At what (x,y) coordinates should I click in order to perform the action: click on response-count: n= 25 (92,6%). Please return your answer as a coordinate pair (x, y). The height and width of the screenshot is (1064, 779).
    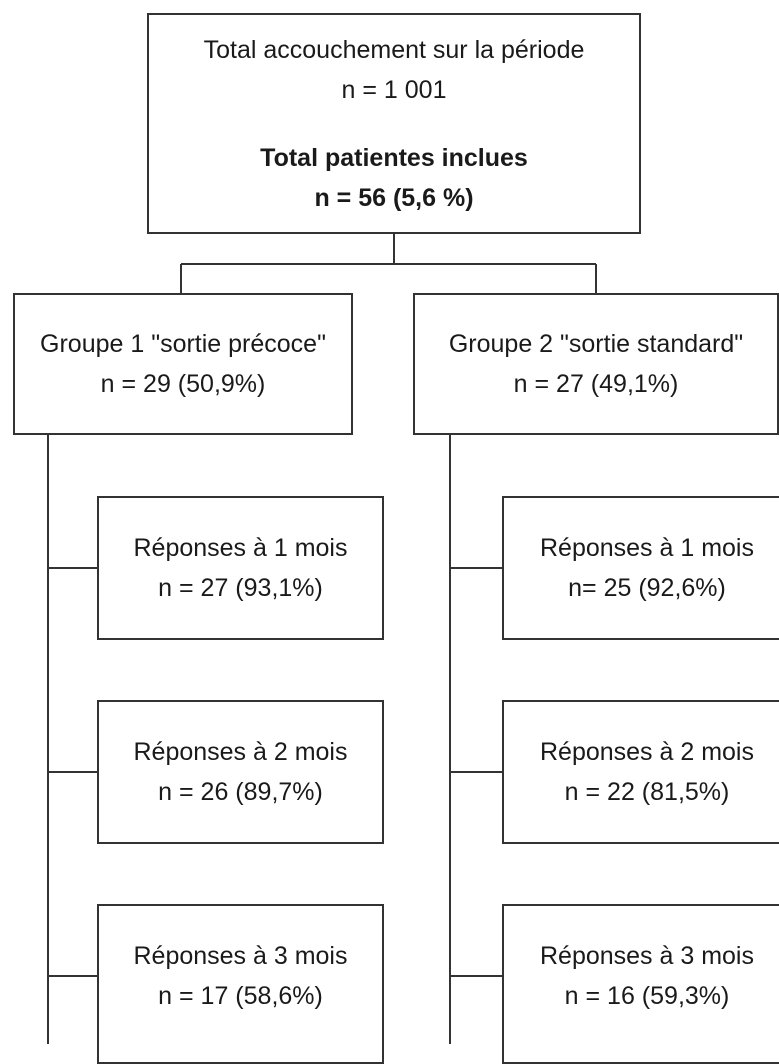
    Looking at the image, I should click on (647, 588).